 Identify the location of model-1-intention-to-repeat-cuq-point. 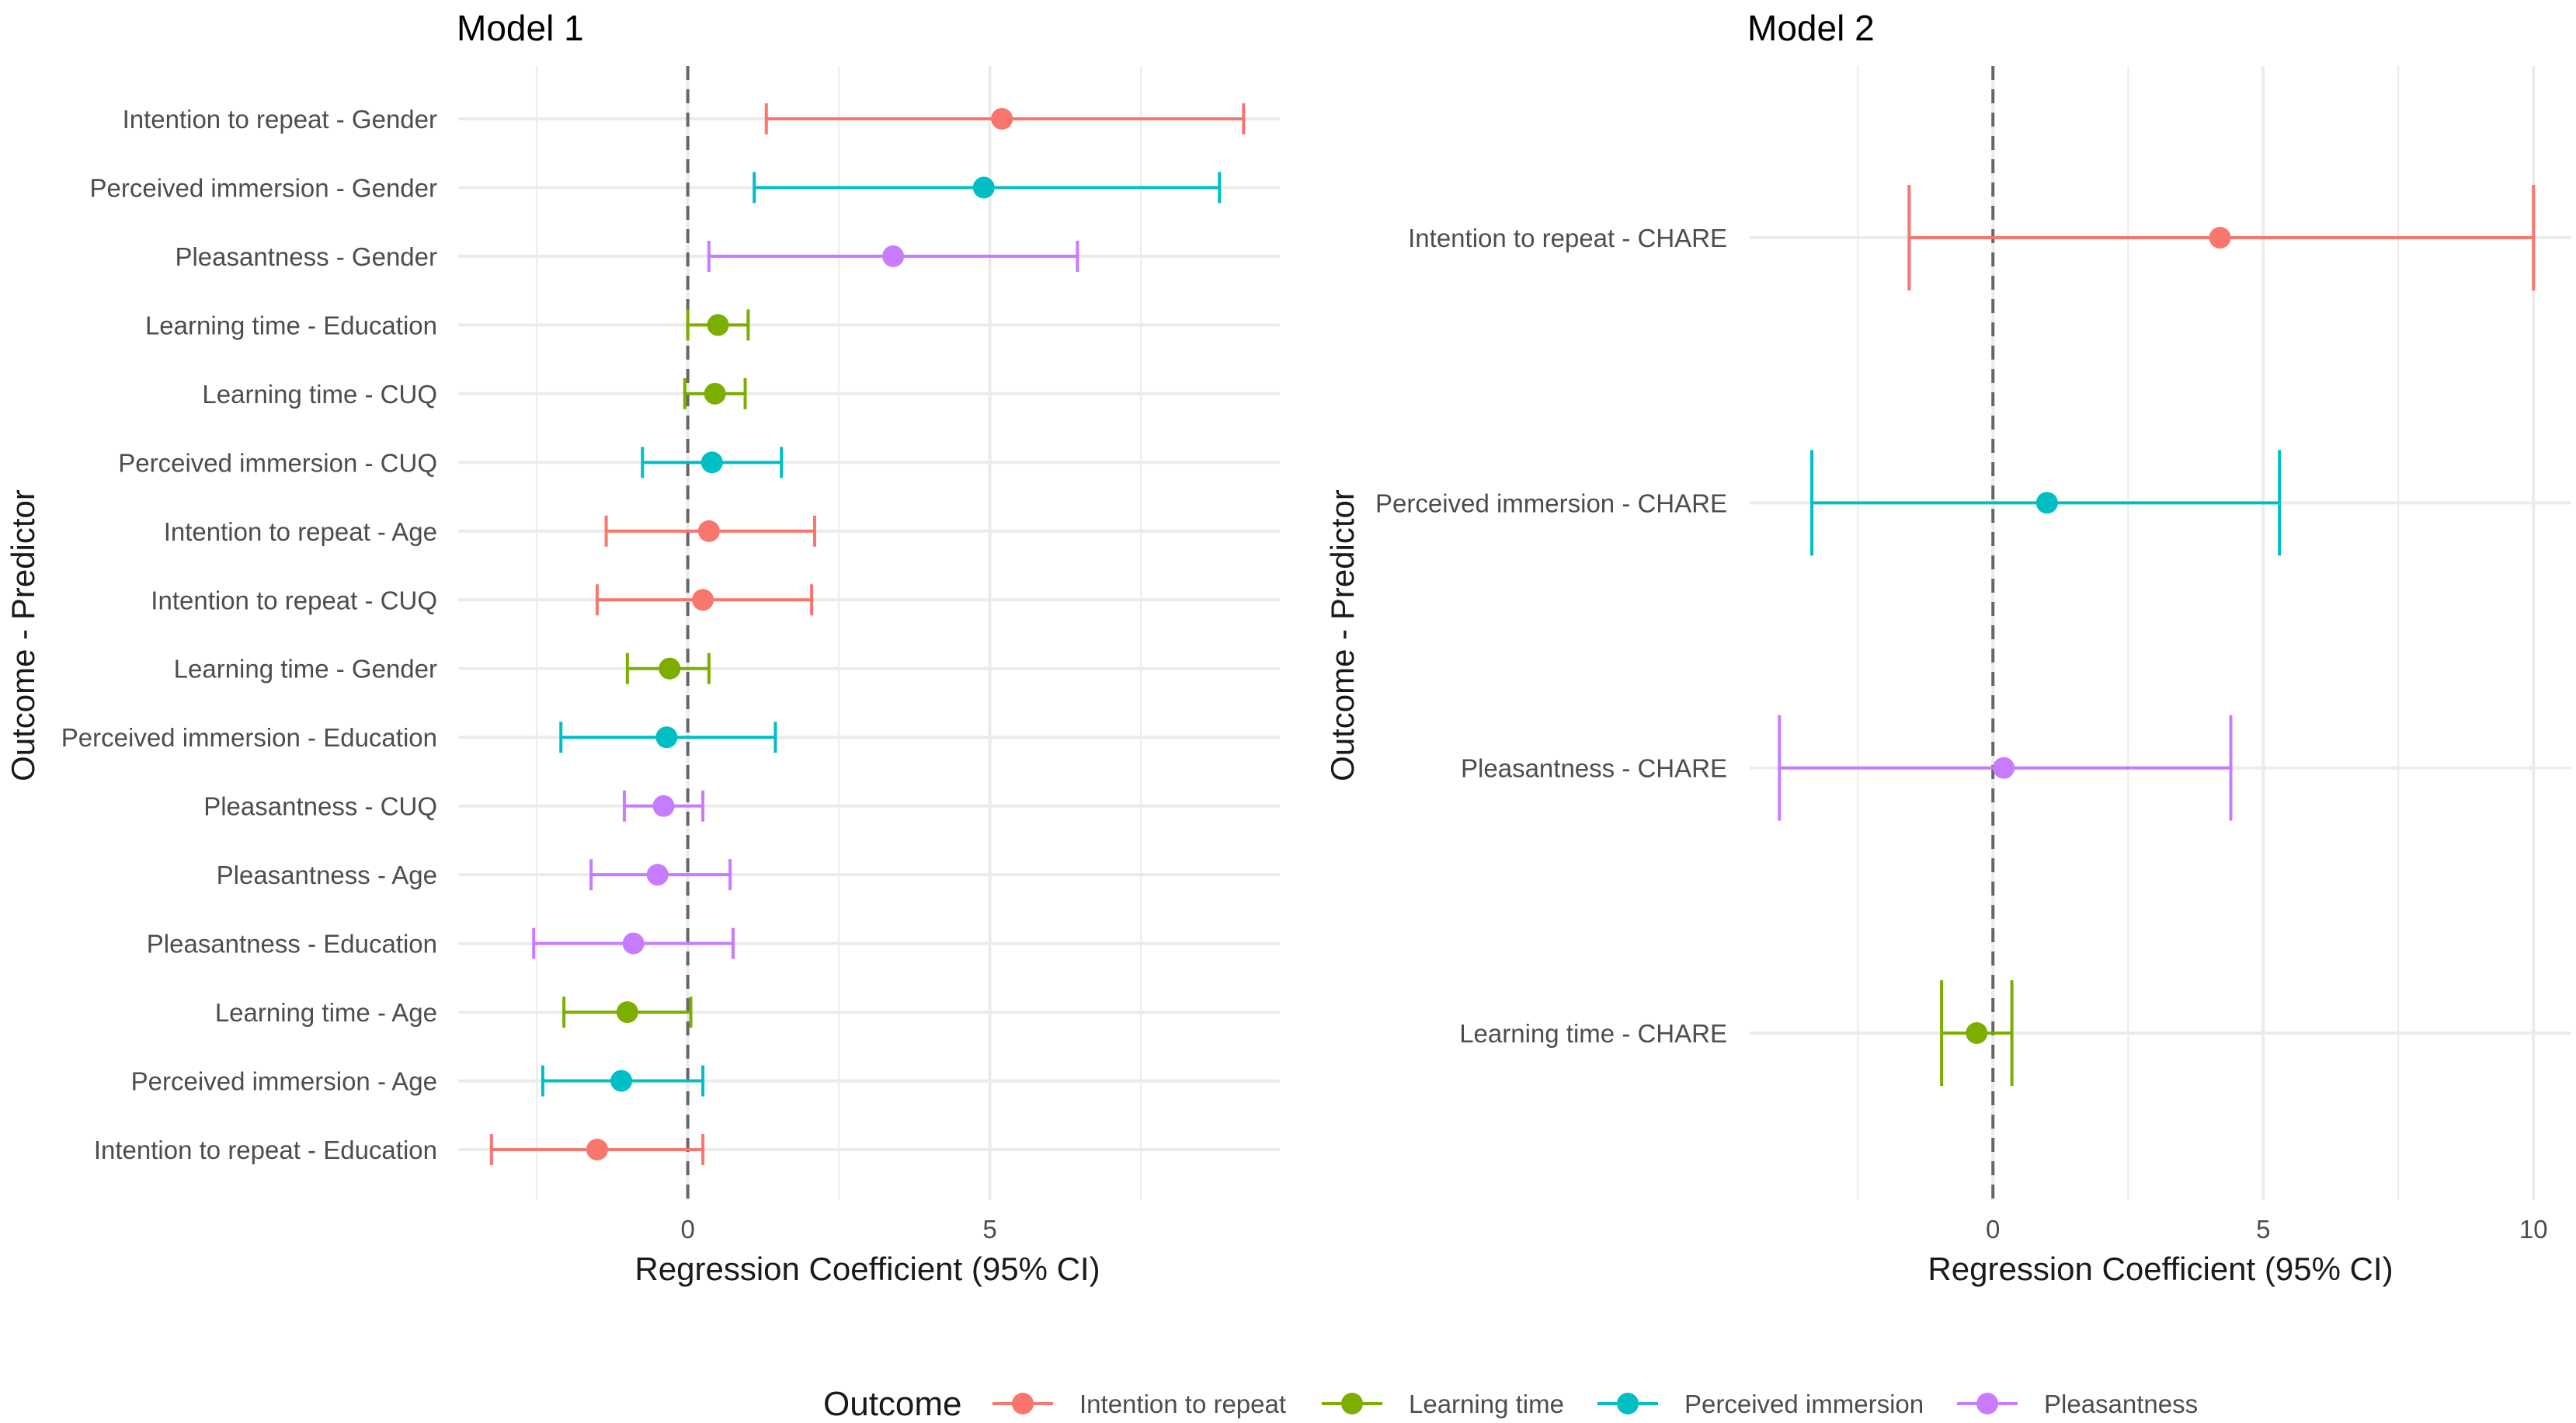
(703, 600).